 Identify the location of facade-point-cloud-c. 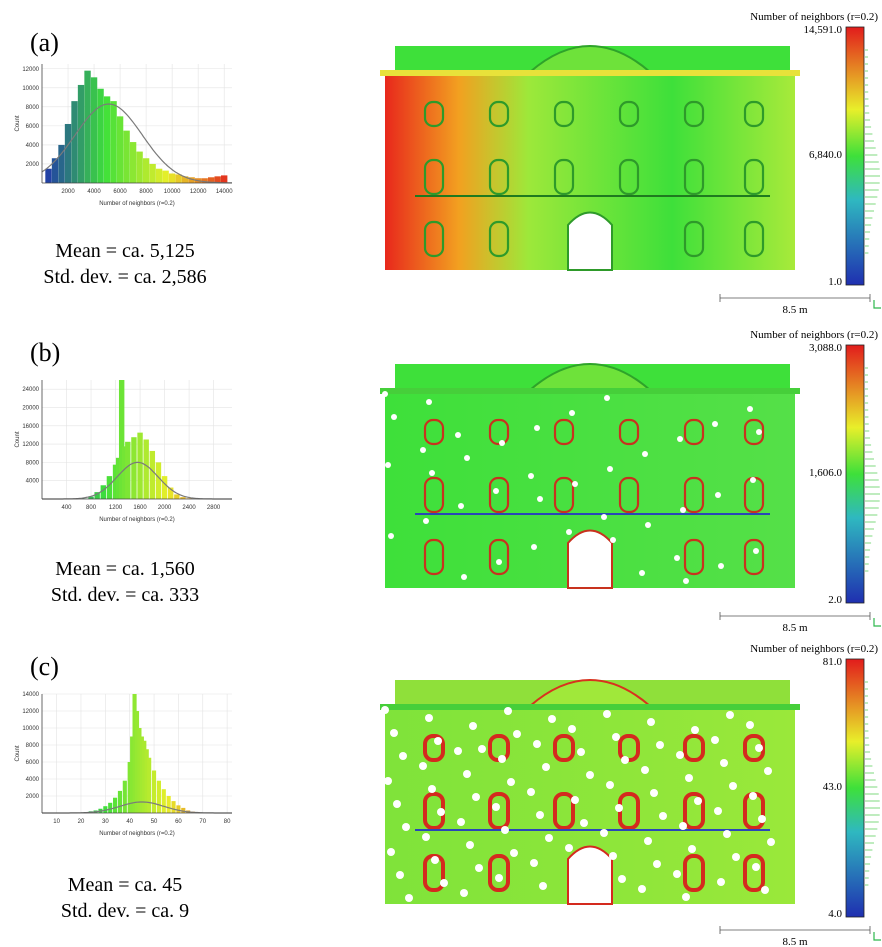
(590, 792).